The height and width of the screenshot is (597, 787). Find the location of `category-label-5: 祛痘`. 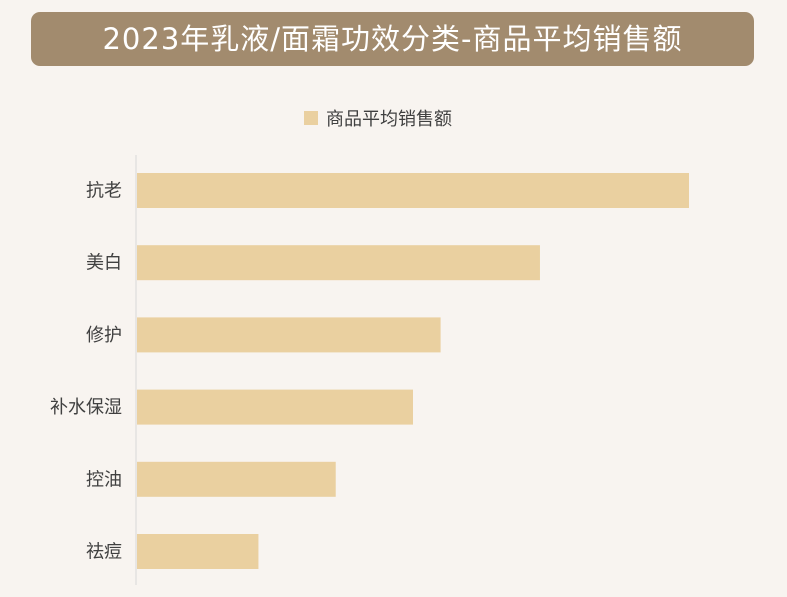

category-label-5: 祛痘 is located at coordinates (104, 552).